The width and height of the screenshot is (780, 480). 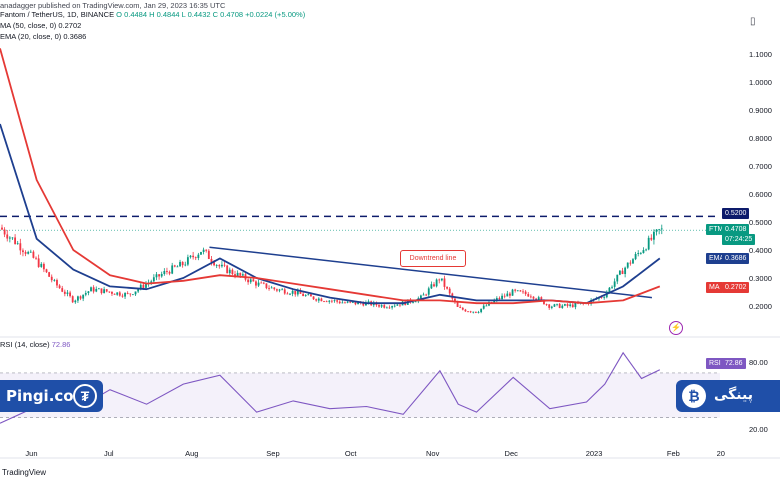 I want to click on pingi-text: Pingi.co, so click(x=40, y=396).